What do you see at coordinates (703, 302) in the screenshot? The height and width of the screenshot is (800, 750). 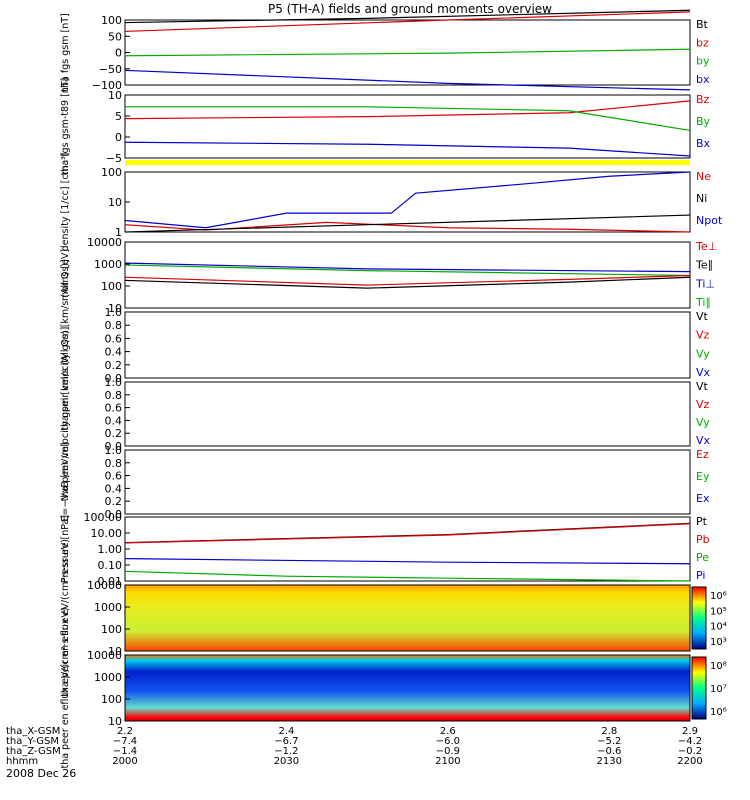 I see `legend-label: Ti∥` at bounding box center [703, 302].